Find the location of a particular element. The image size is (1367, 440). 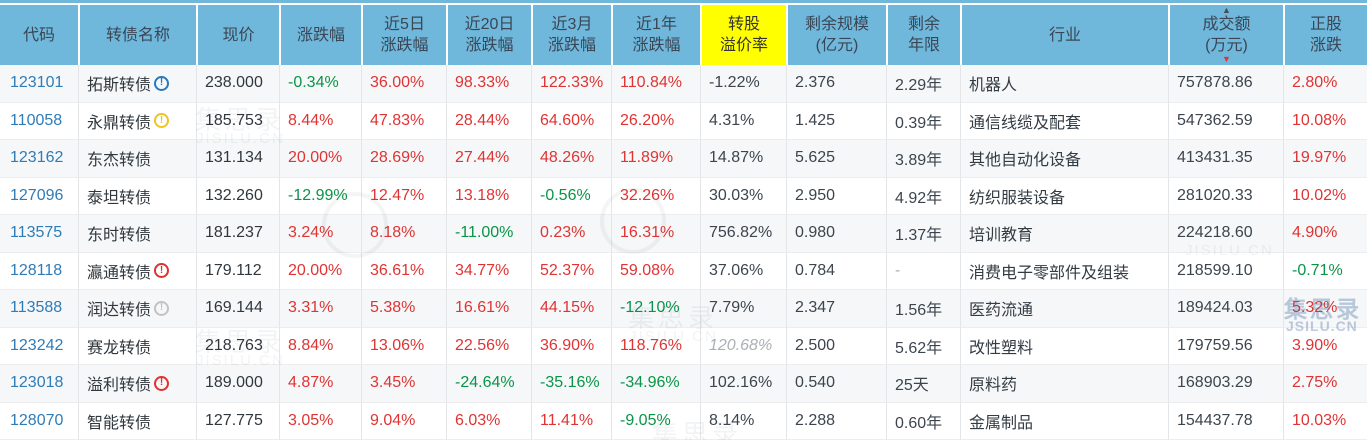

change-value: 27.44% is located at coordinates (482, 158).